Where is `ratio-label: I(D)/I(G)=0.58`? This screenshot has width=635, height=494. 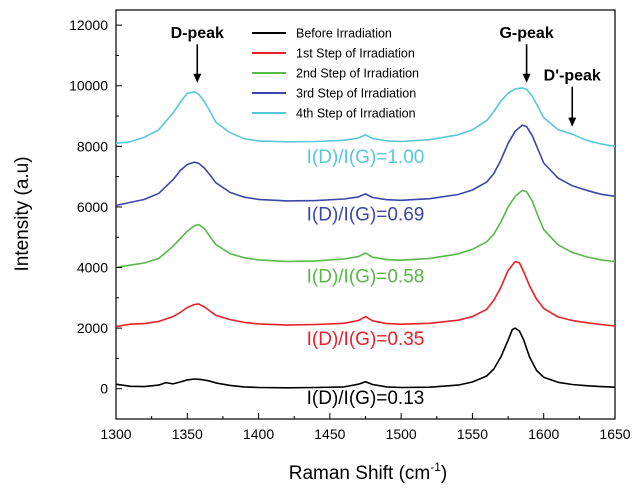
ratio-label: I(D)/I(G)=0.58 is located at coordinates (366, 277).